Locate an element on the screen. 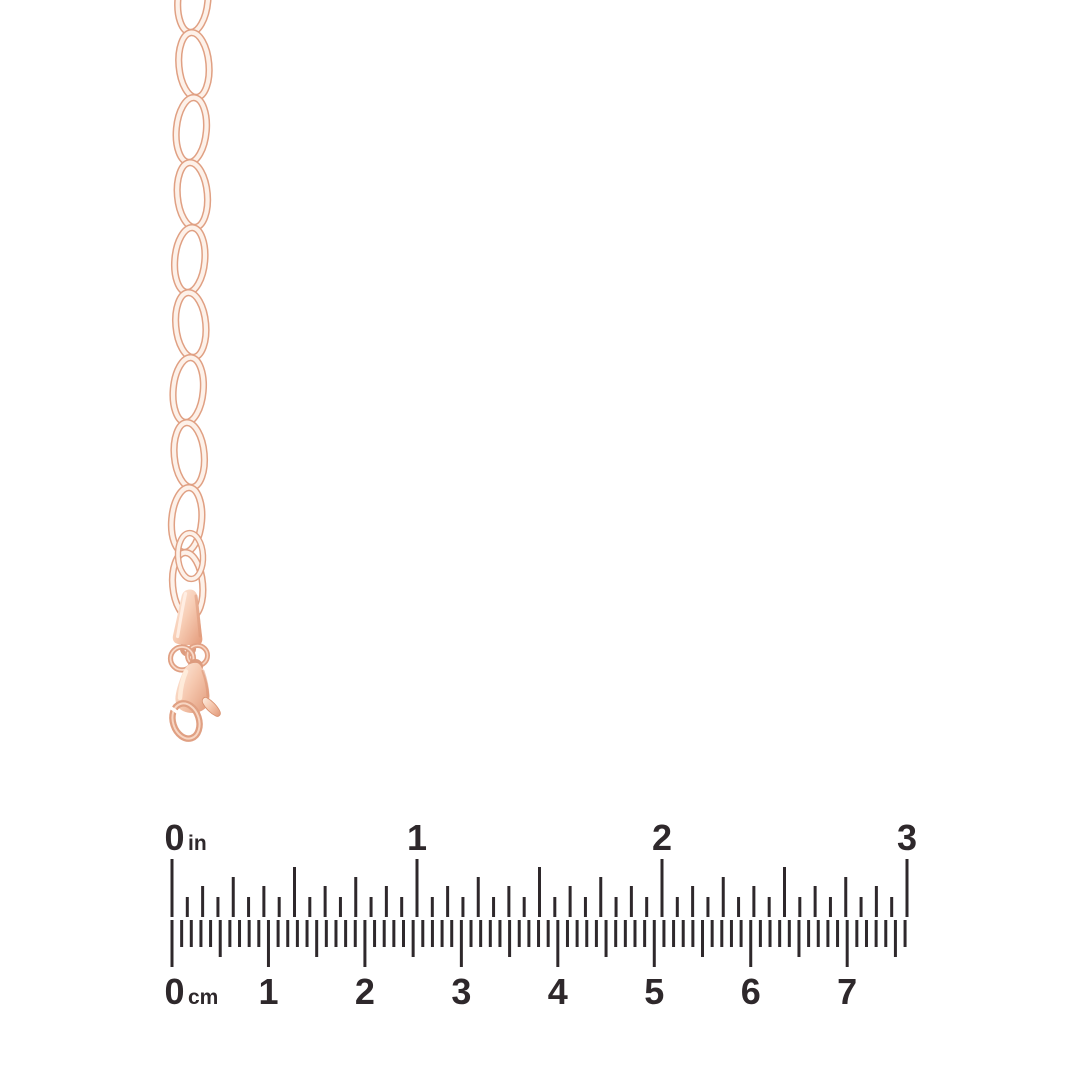 The image size is (1080, 1080). chain-end-link is located at coordinates (190, 556).